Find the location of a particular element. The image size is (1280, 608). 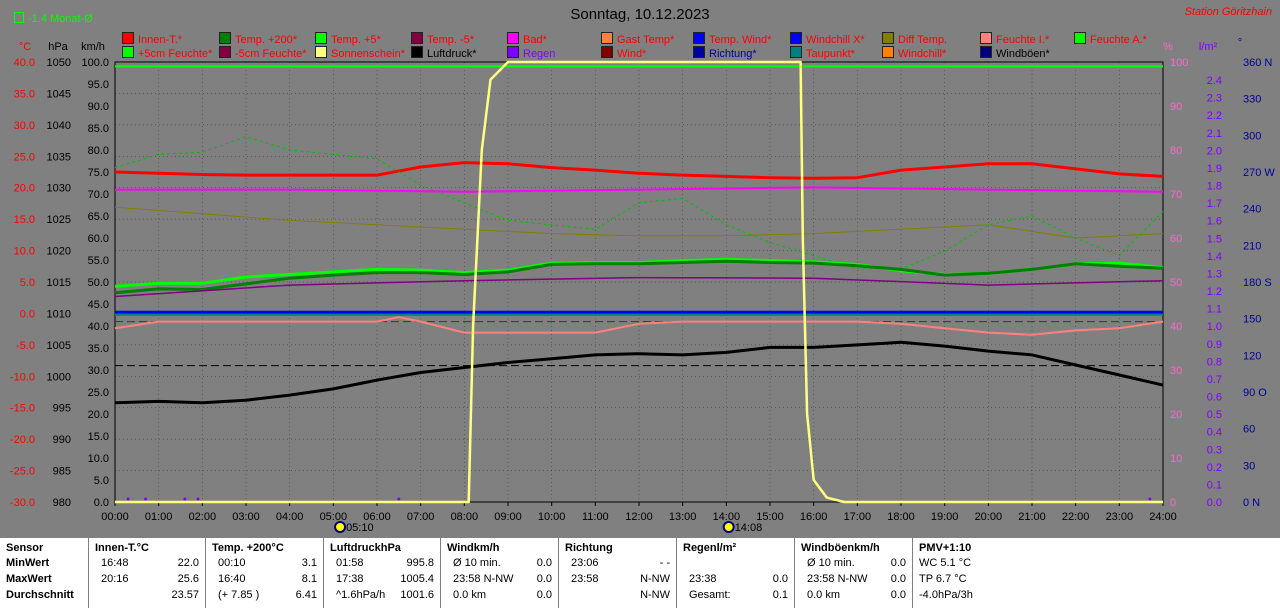

stats-sensor-column: Sensor MinWert MaxWert Durchschnitt is located at coordinates (44, 573).